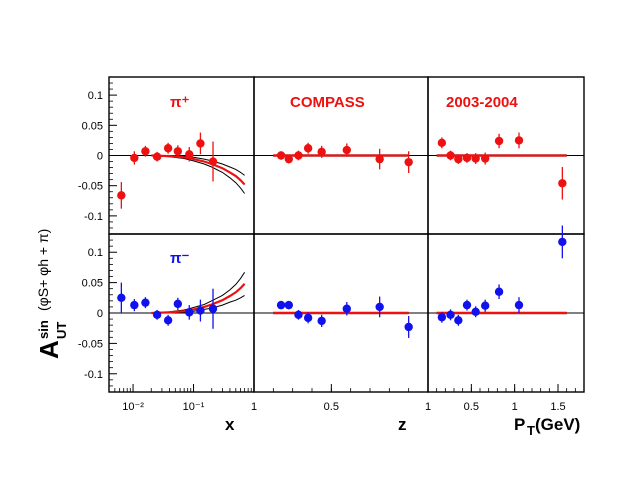 This screenshot has height=481, width=623. What do you see at coordinates (557, 407) in the screenshot?
I see `x-tick-label: 1.5` at bounding box center [557, 407].